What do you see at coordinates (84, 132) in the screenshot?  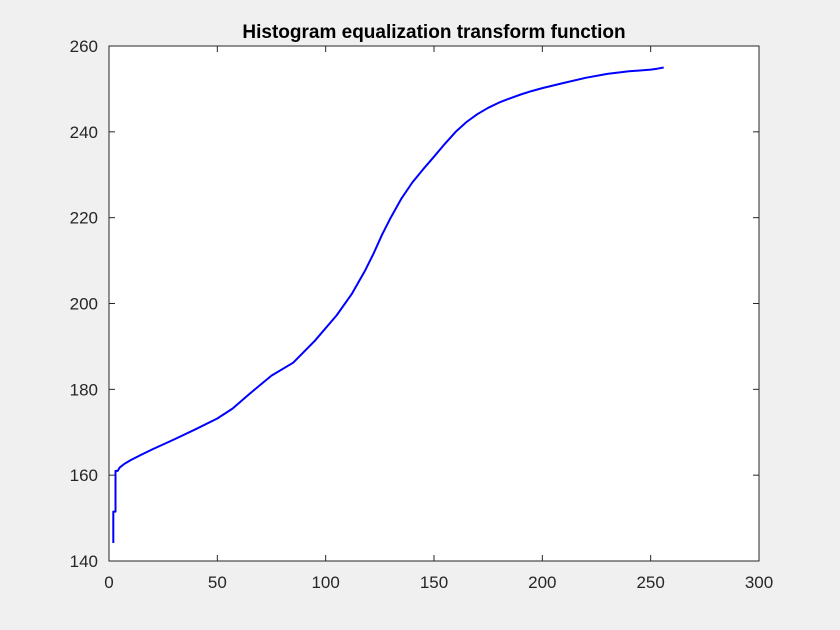 I see `y-tick-label: 240` at bounding box center [84, 132].